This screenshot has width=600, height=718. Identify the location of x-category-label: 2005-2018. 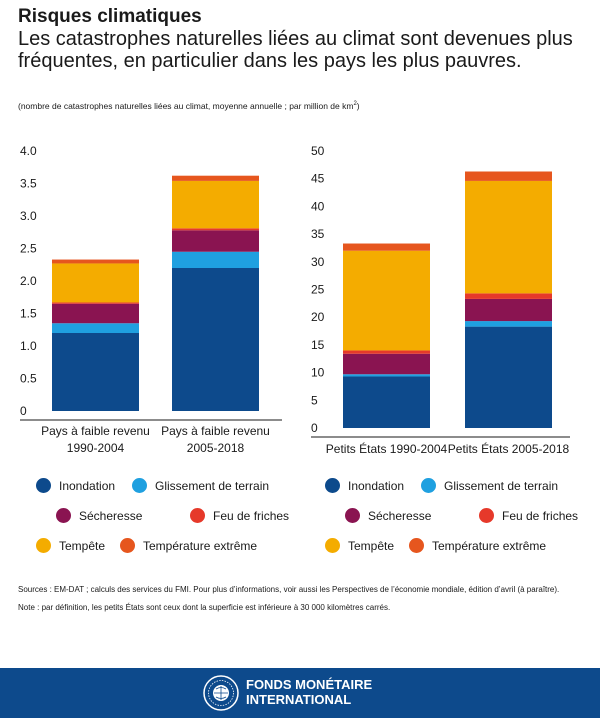
(216, 448).